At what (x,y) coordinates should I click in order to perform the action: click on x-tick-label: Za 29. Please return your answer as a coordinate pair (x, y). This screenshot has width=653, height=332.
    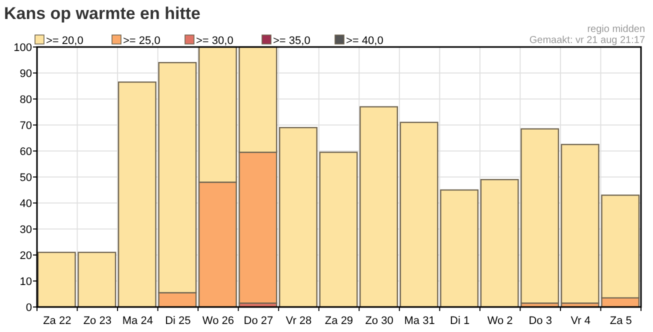
    Looking at the image, I should click on (339, 321).